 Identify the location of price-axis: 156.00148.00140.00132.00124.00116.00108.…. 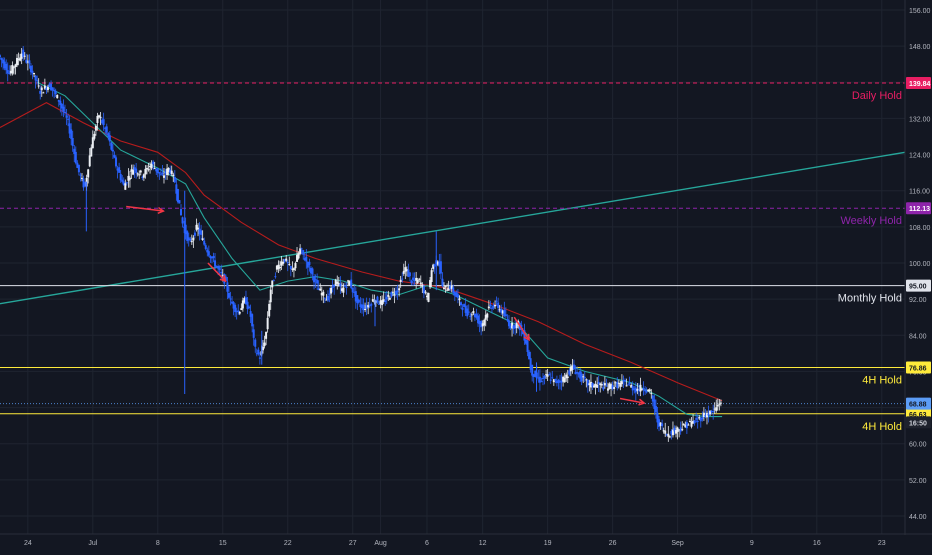
(918, 275).